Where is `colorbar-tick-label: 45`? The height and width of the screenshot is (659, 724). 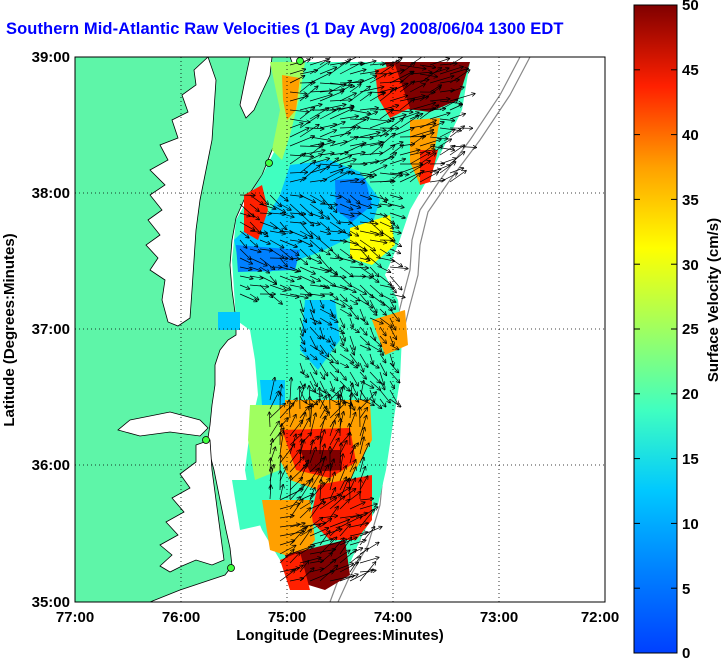
colorbar-tick-label: 45 is located at coordinates (690, 70).